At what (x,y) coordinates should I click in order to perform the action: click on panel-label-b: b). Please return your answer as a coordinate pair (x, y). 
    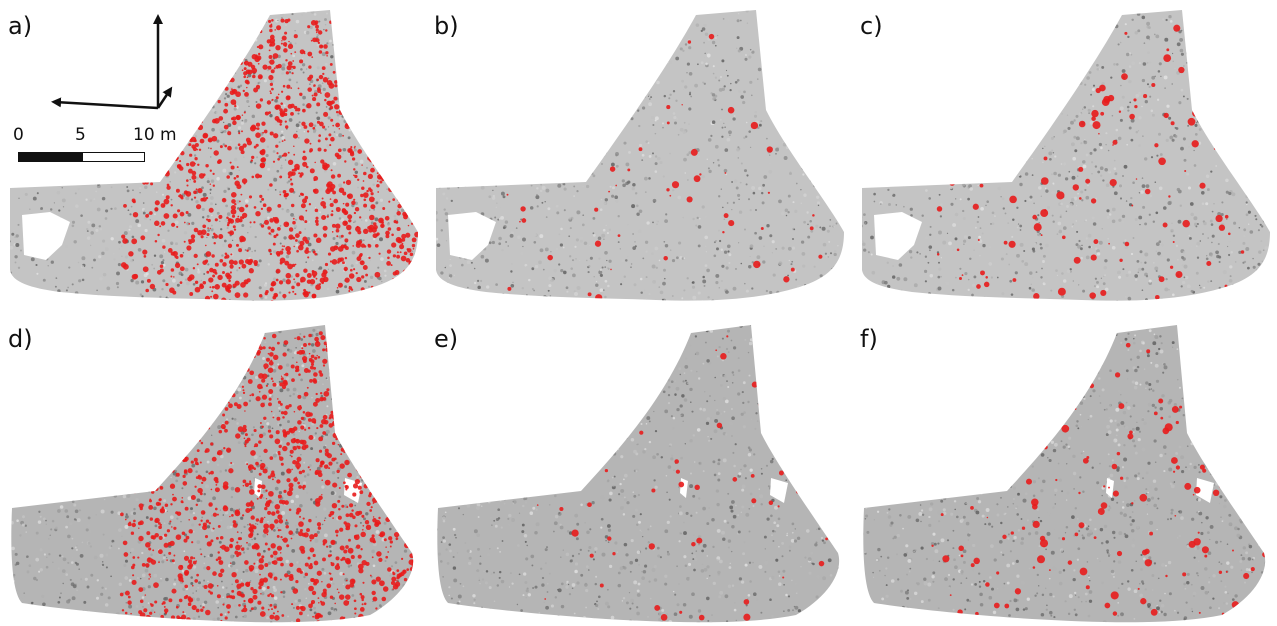
    Looking at the image, I should click on (446, 26).